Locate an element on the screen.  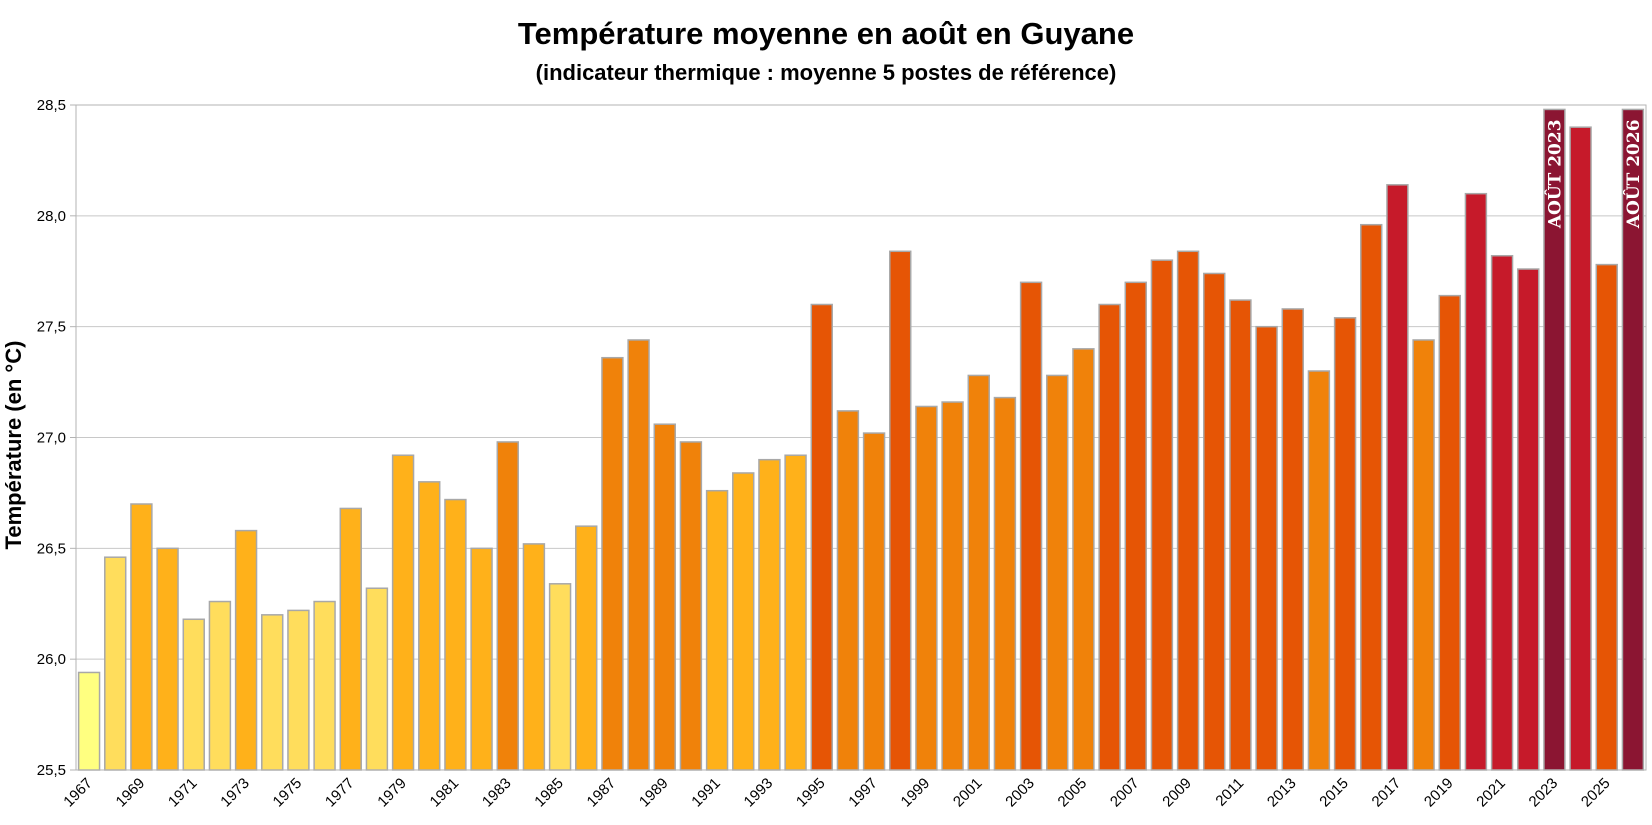
bar-2006 is located at coordinates (1109, 537).